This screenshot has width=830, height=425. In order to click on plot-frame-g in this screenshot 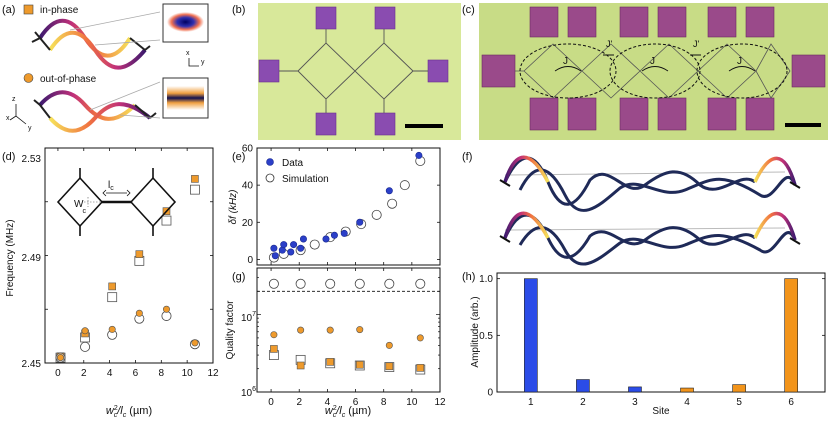, I will do `click(348, 330)`.